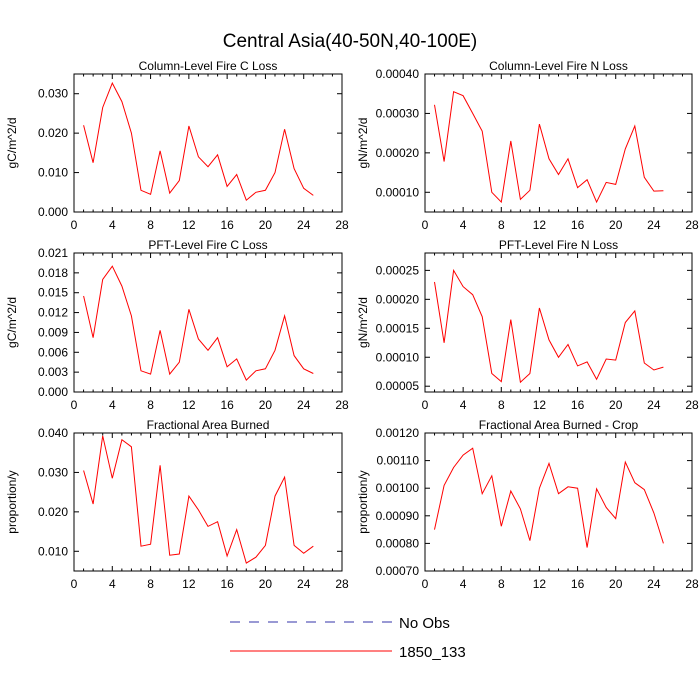 Image resolution: width=700 pixels, height=700 pixels. Describe the element at coordinates (398, 357) in the screenshot. I see `y-tick-label: 0.00010` at that location.